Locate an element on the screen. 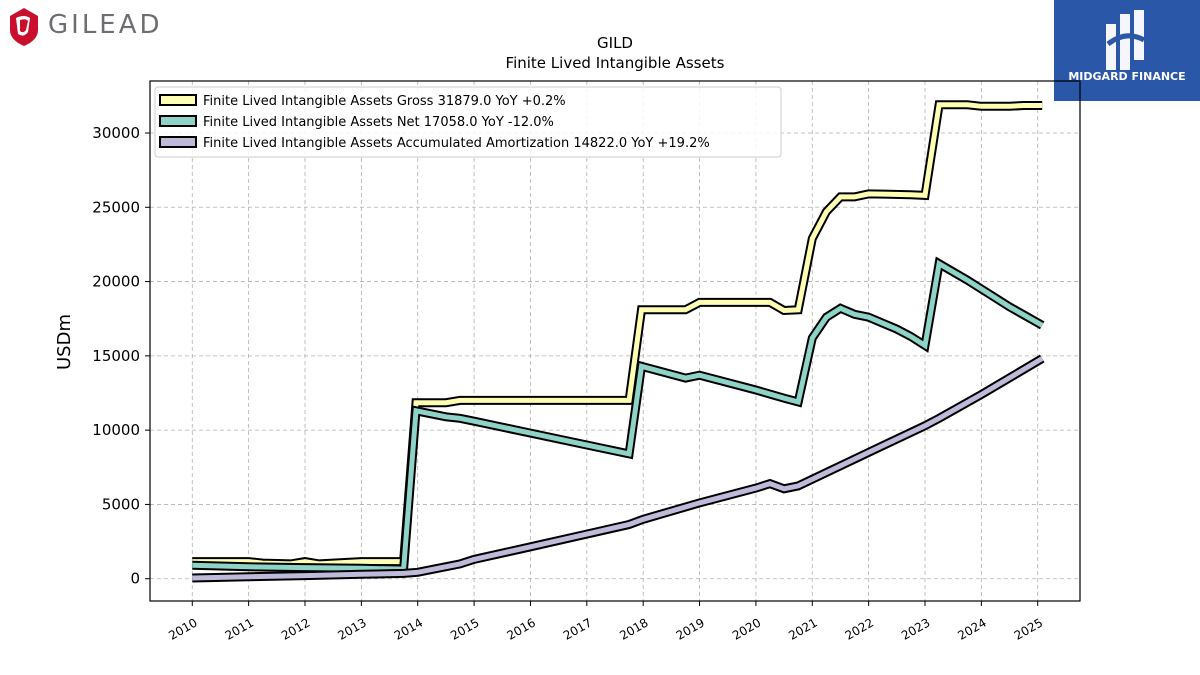  x-tick-label: 2010 is located at coordinates (182, 628).